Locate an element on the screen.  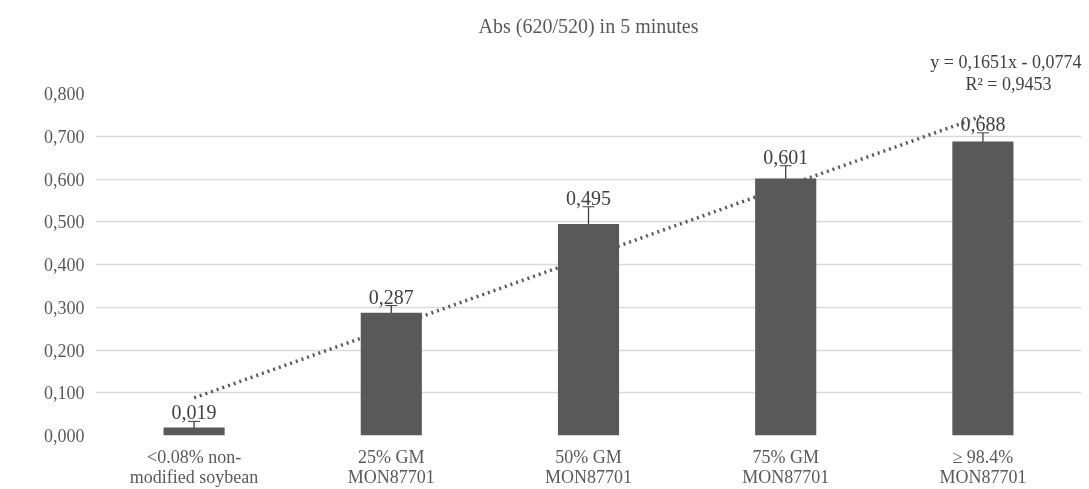
x-tick-label: 75% GM MON87701 is located at coordinates (786, 466).